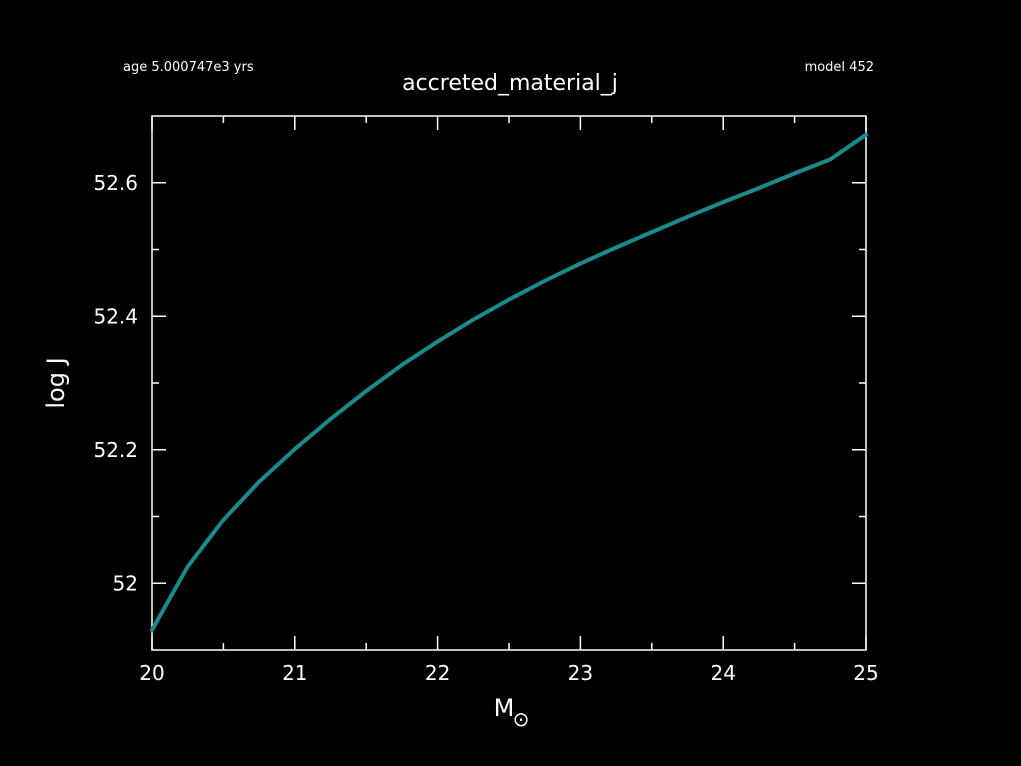 This screenshot has height=766, width=1021. What do you see at coordinates (839, 67) in the screenshot?
I see `model-label: model 452` at bounding box center [839, 67].